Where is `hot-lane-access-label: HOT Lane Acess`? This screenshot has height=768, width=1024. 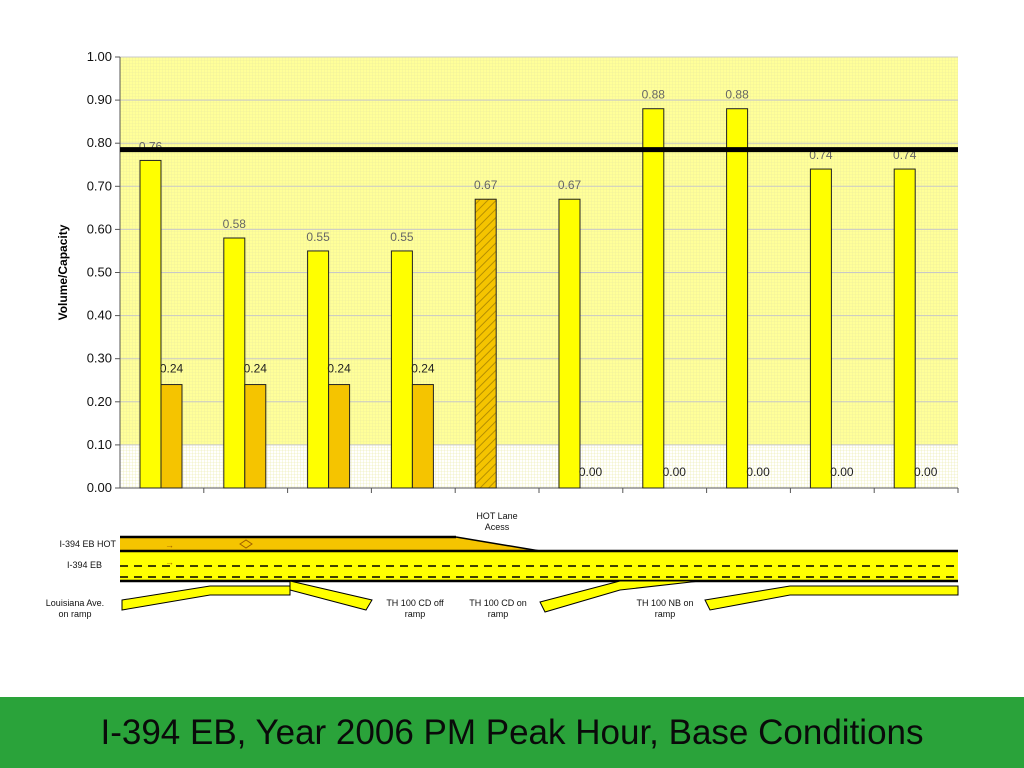 hot-lane-access-label: HOT Lane Acess is located at coordinates (496, 521).